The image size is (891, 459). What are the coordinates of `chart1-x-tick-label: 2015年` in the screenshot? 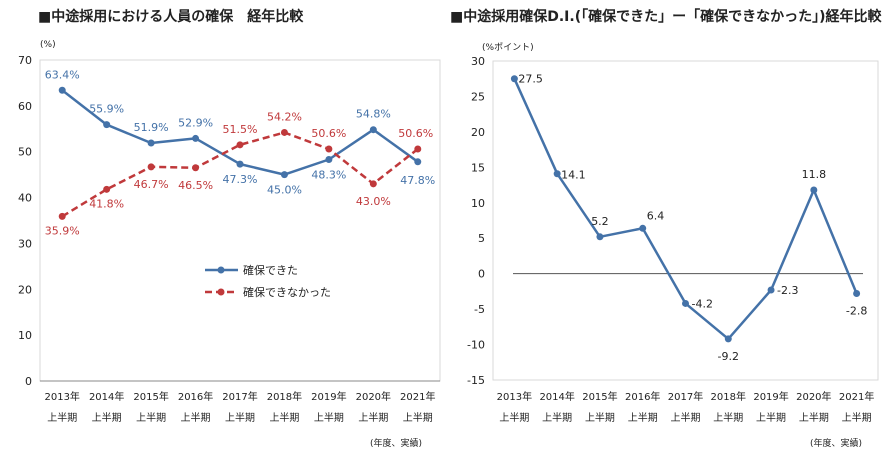 It's located at (150, 396).